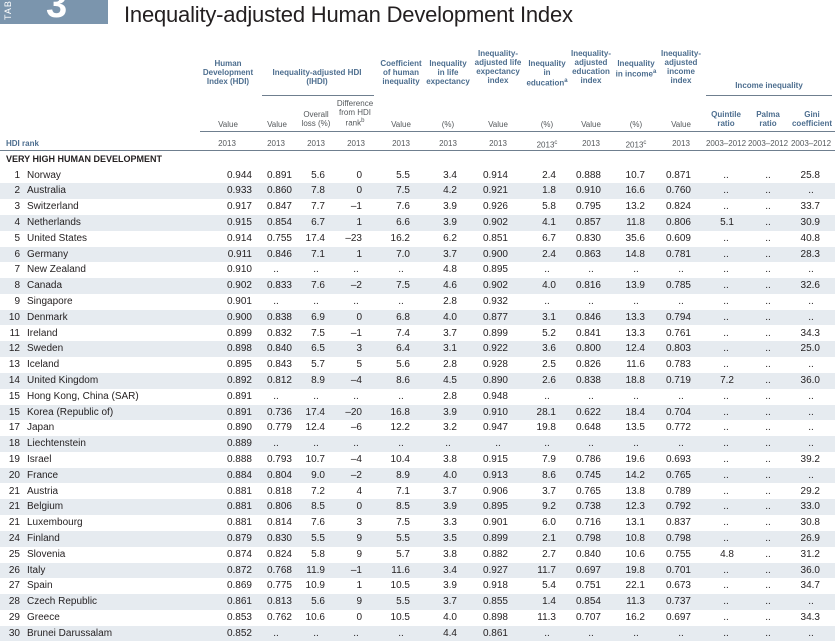 The width and height of the screenshot is (835, 641). I want to click on row-cell: 0.860, so click(279, 191).